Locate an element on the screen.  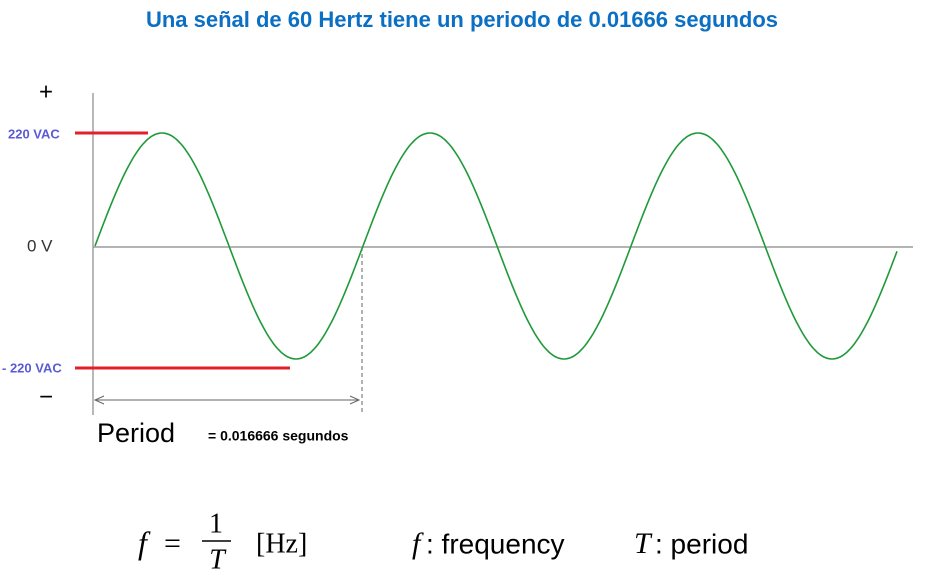
zero-label: 0 V is located at coordinates (40, 245).